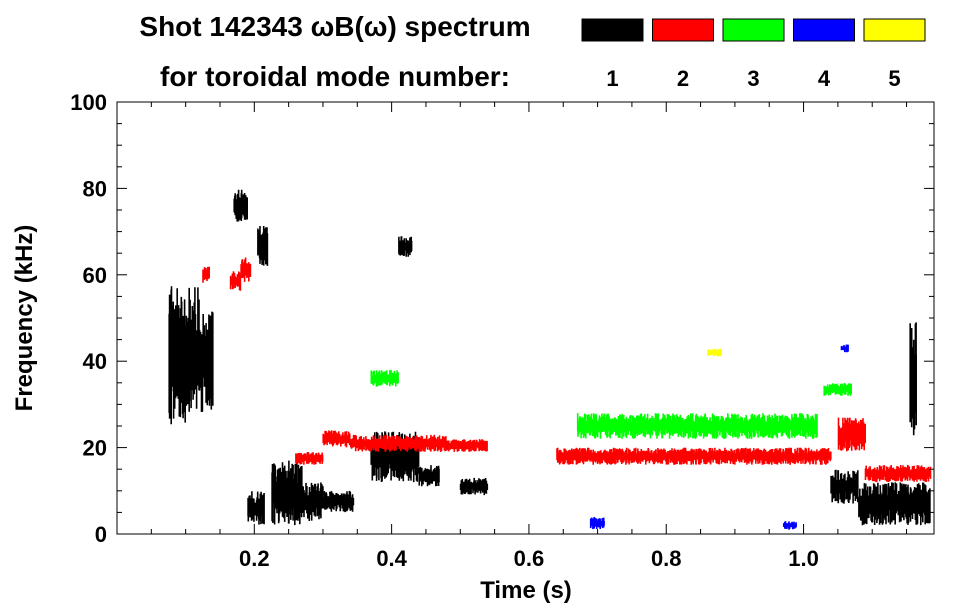 The width and height of the screenshot is (963, 615). What do you see at coordinates (683, 78) in the screenshot?
I see `legend-label-2: 2` at bounding box center [683, 78].